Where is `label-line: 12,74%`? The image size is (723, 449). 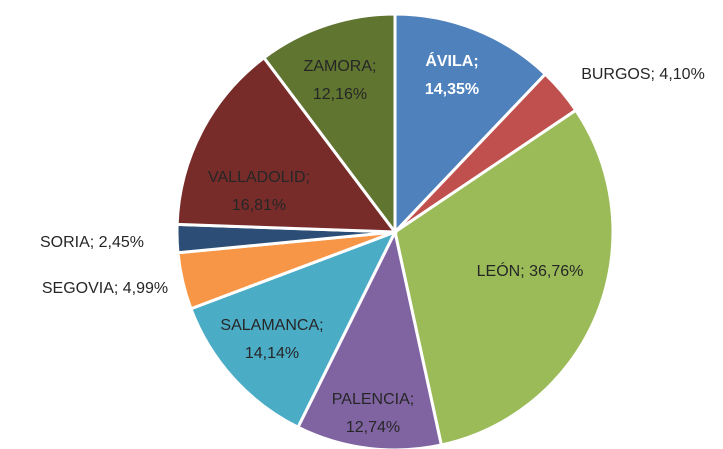
label-line: 12,74% is located at coordinates (373, 427).